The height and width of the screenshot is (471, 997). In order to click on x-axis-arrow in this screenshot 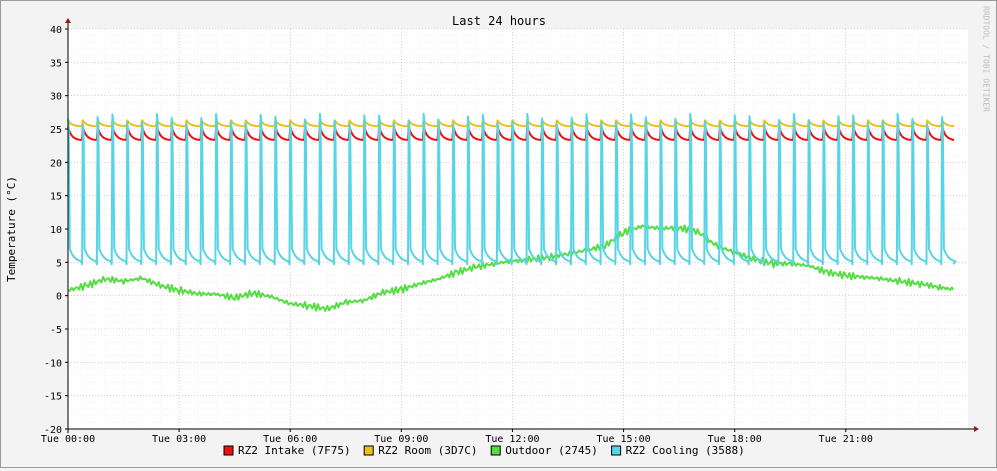, I will do `click(976, 429)`.